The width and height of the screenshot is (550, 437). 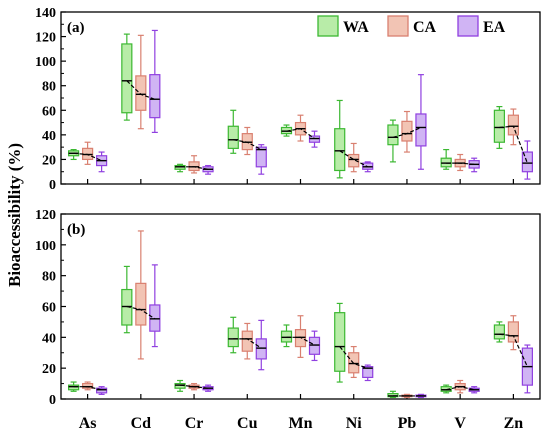 I want to click on box-CA-Cu, so click(x=247, y=141).